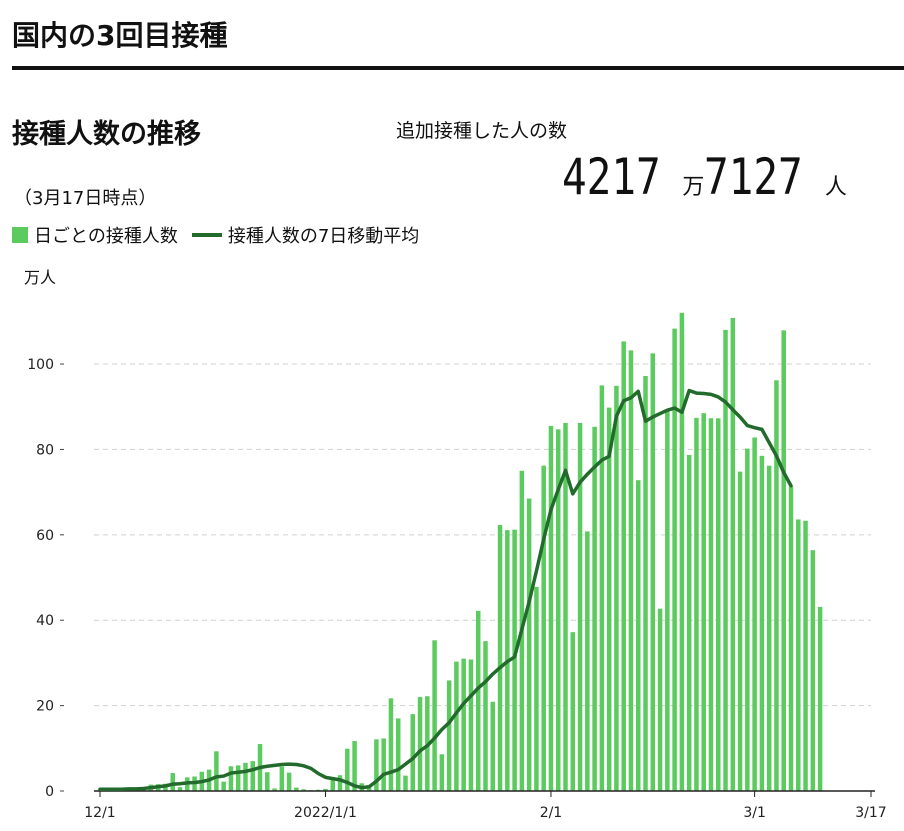 This screenshot has width=904, height=831. What do you see at coordinates (611, 177) in the screenshot?
I see `total-man-value: 4217` at bounding box center [611, 177].